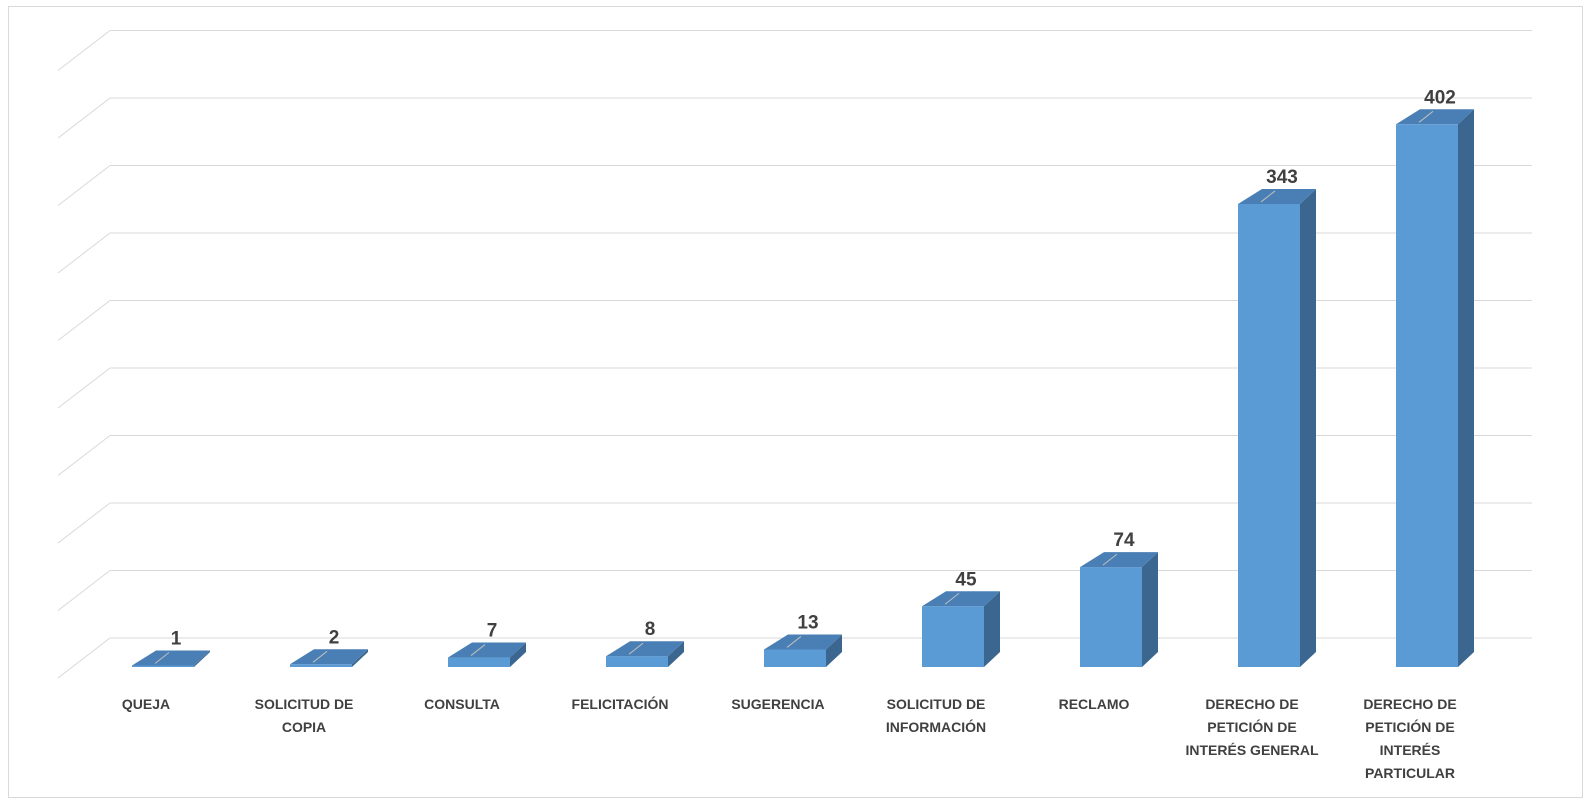 This screenshot has height=803, width=1589. I want to click on value-label: 74, so click(1118, 548).